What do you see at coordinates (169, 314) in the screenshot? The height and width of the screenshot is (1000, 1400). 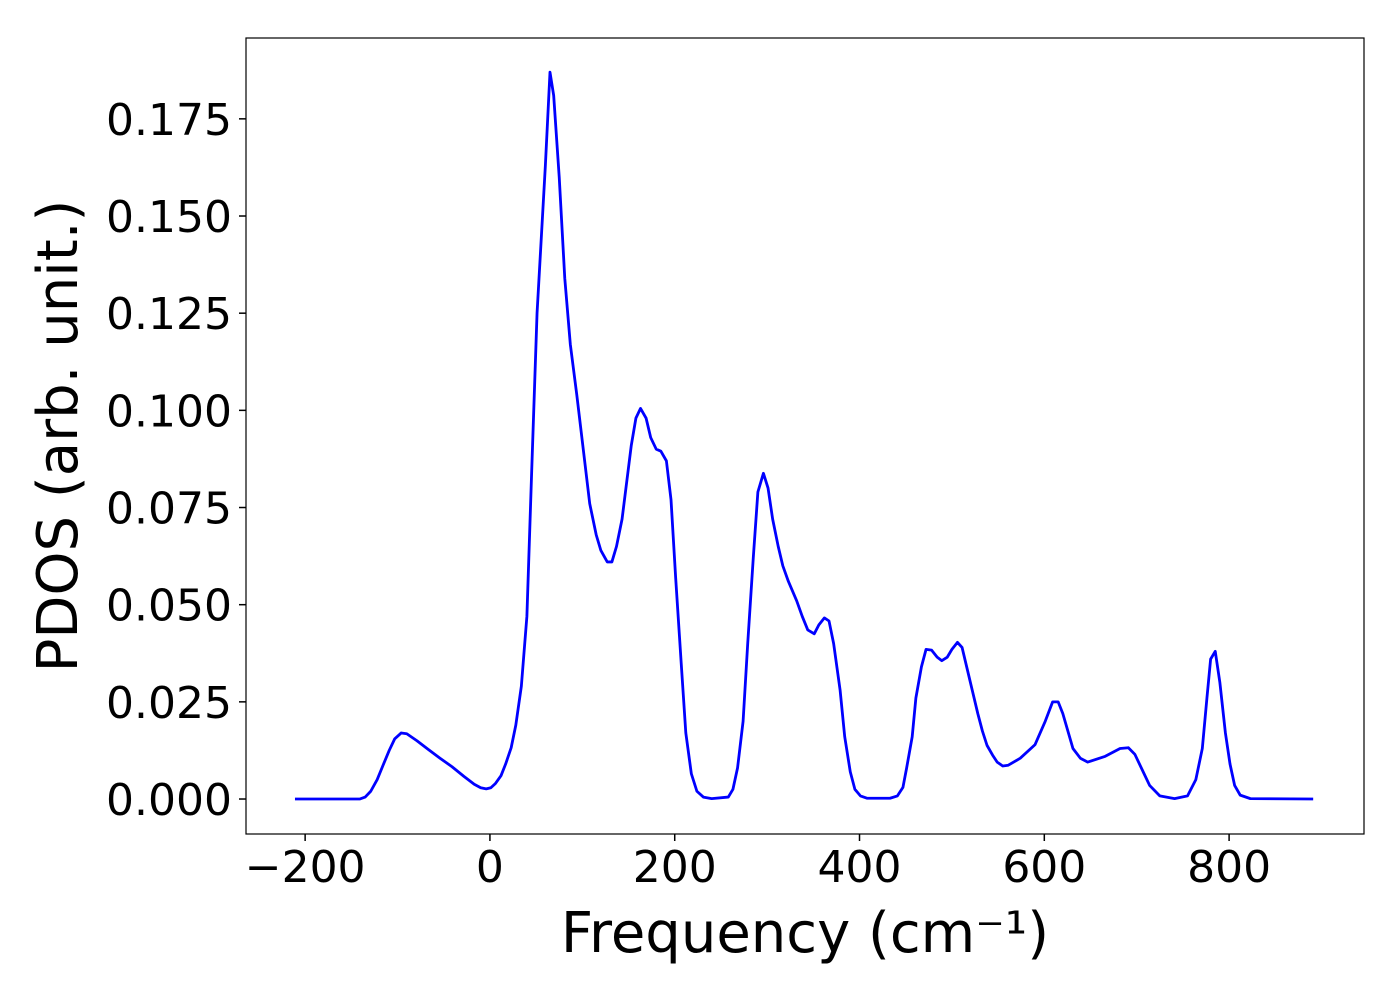 I see `y-tick-label: 0.125` at bounding box center [169, 314].